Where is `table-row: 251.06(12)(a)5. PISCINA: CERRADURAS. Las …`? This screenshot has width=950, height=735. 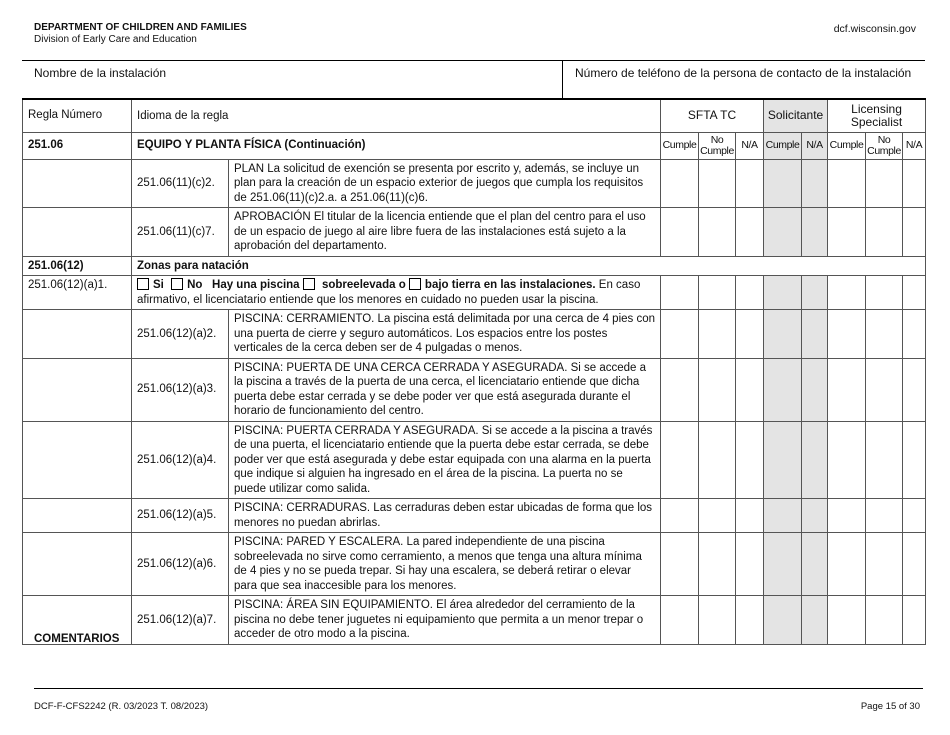
table-row: 251.06(12)(a)5. PISCINA: CERRADURAS. Las … is located at coordinates (474, 515).